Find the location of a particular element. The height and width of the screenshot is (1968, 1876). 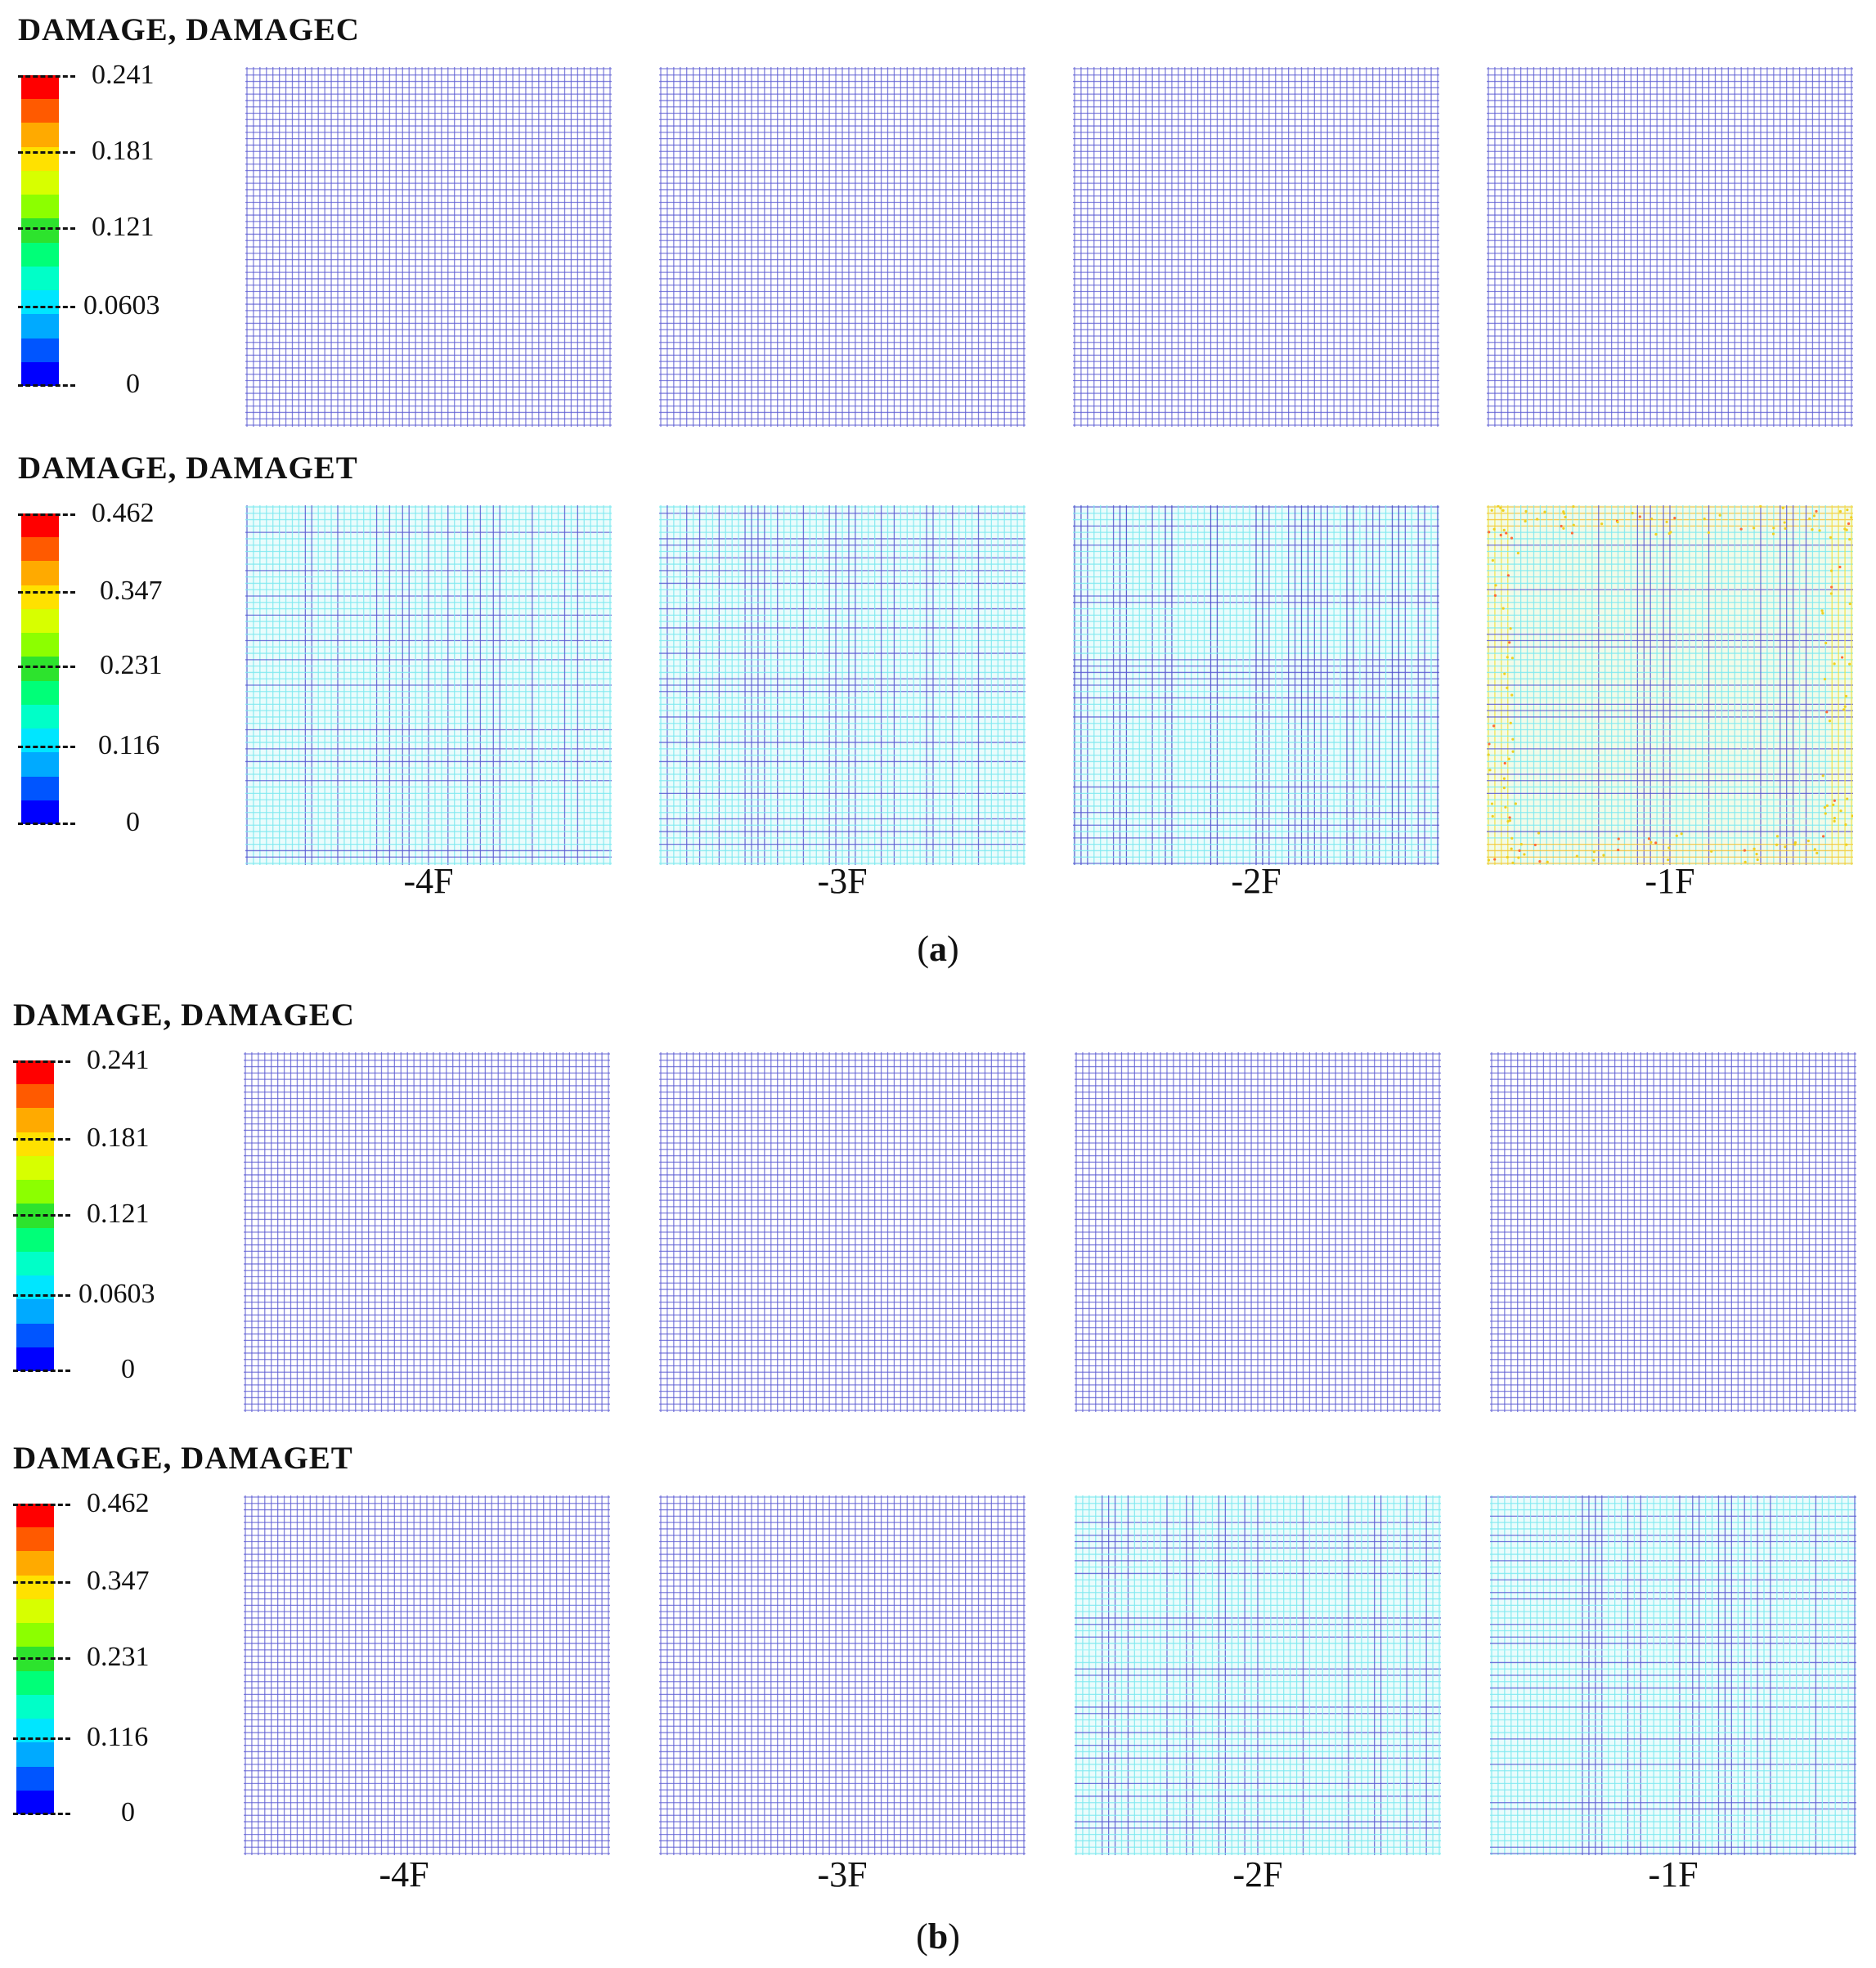

mesh-panel-floor-minus2 is located at coordinates (1258, 1232).